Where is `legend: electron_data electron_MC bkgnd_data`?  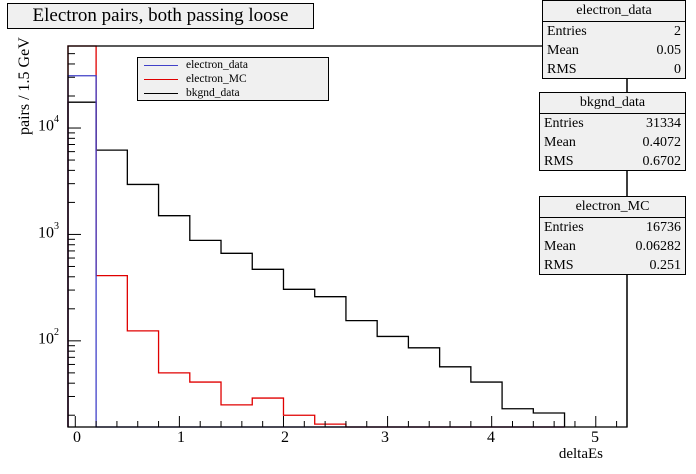 legend: electron_data electron_MC bkgnd_data is located at coordinates (233, 79).